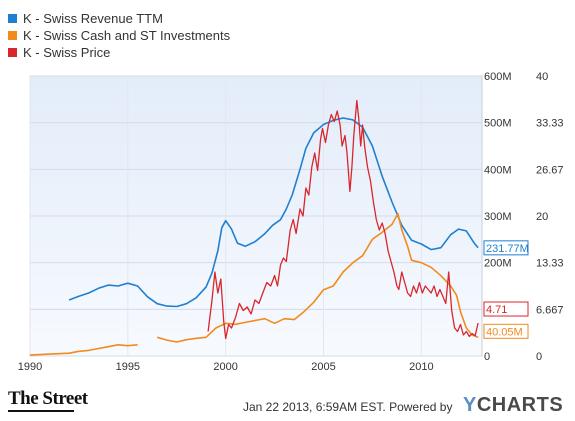 Image resolution: width=575 pixels, height=421 pixels. What do you see at coordinates (498, 77) in the screenshot?
I see `y-left-tick-label: 600M` at bounding box center [498, 77].